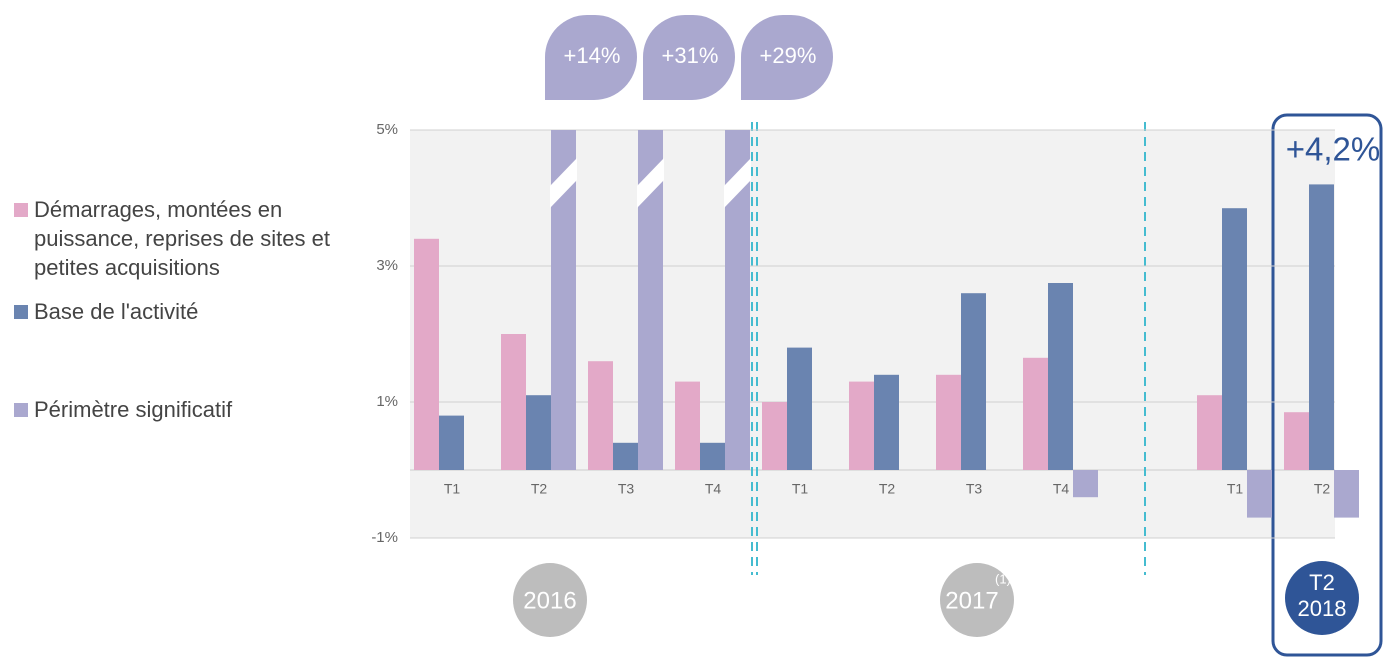 The width and height of the screenshot is (1383, 659). What do you see at coordinates (1322, 582) in the screenshot?
I see `period-label: T2` at bounding box center [1322, 582].